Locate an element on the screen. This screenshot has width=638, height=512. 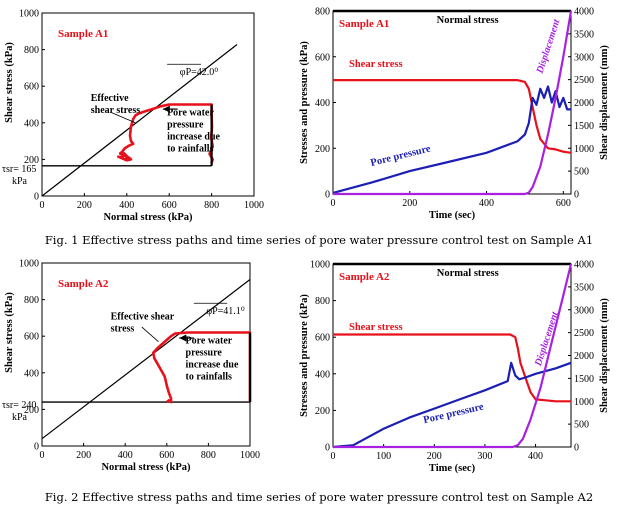
displacement-label: Displacement is located at coordinates (548, 46).